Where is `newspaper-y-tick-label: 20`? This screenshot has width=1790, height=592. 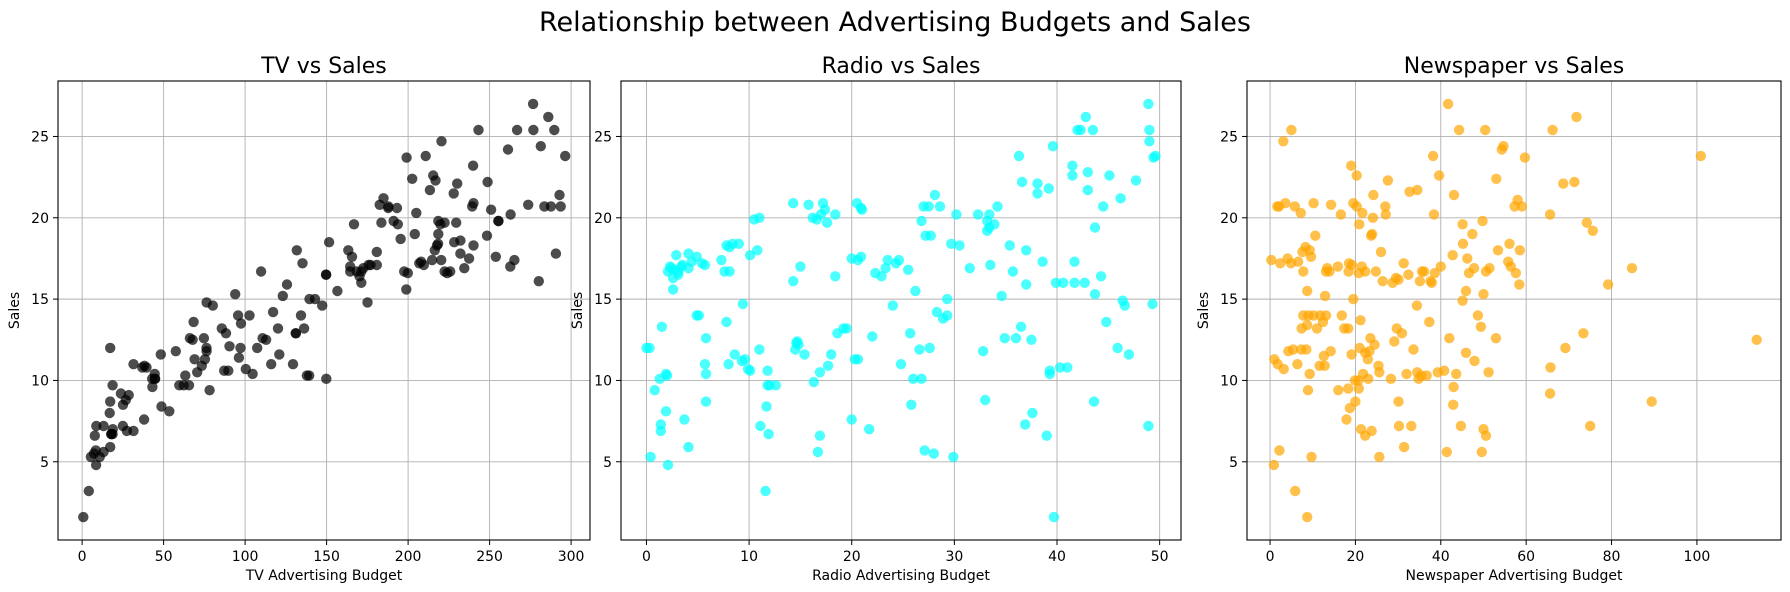
newspaper-y-tick-label: 20 is located at coordinates (1229, 219).